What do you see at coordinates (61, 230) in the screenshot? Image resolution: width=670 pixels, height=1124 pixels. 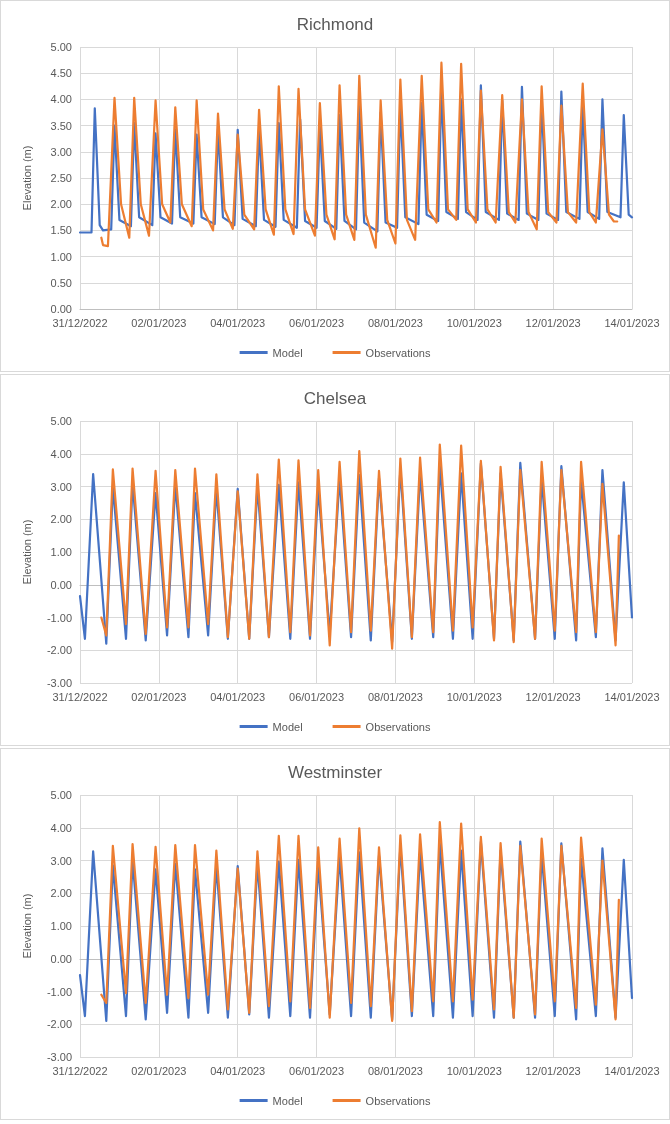 I see `y-tick-label: 1.50` at bounding box center [61, 230].